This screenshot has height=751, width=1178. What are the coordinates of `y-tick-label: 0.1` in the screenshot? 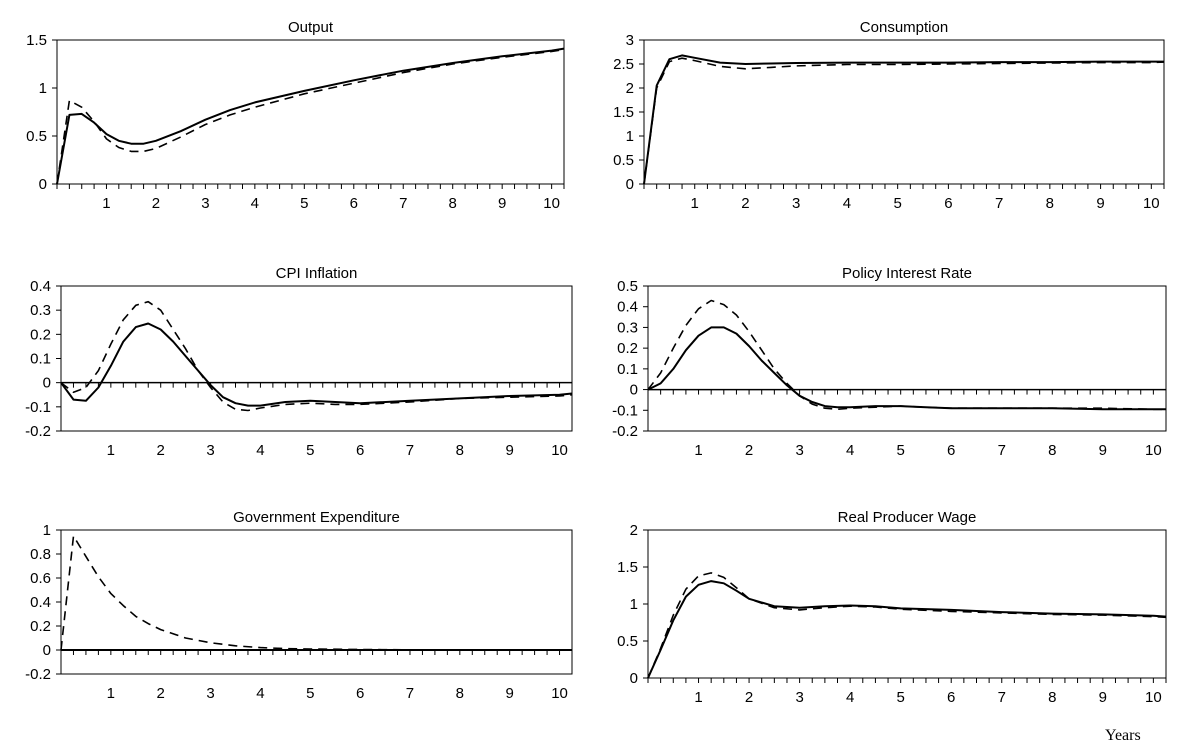 It's located at (627, 369).